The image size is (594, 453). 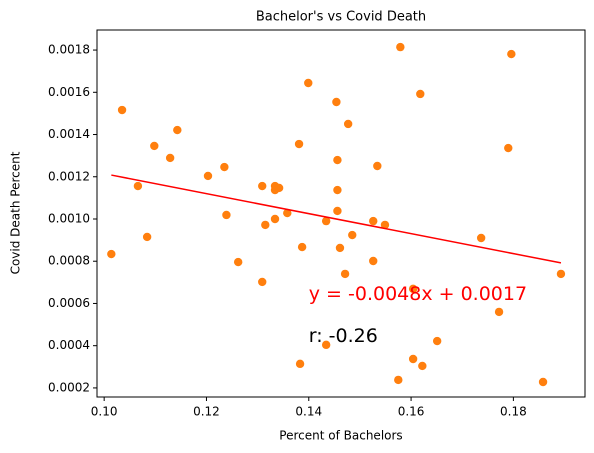 I want to click on y-tick-label: 0.0012, so click(x=69, y=176).